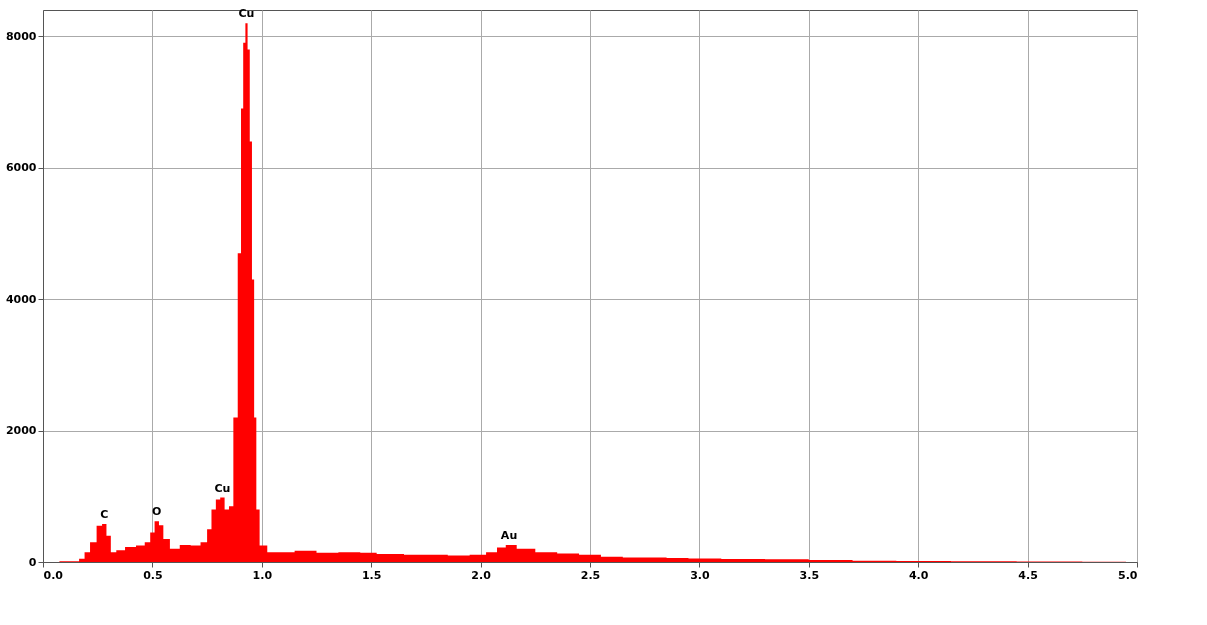  Describe the element at coordinates (104, 514) in the screenshot. I see `annotation: C` at that location.